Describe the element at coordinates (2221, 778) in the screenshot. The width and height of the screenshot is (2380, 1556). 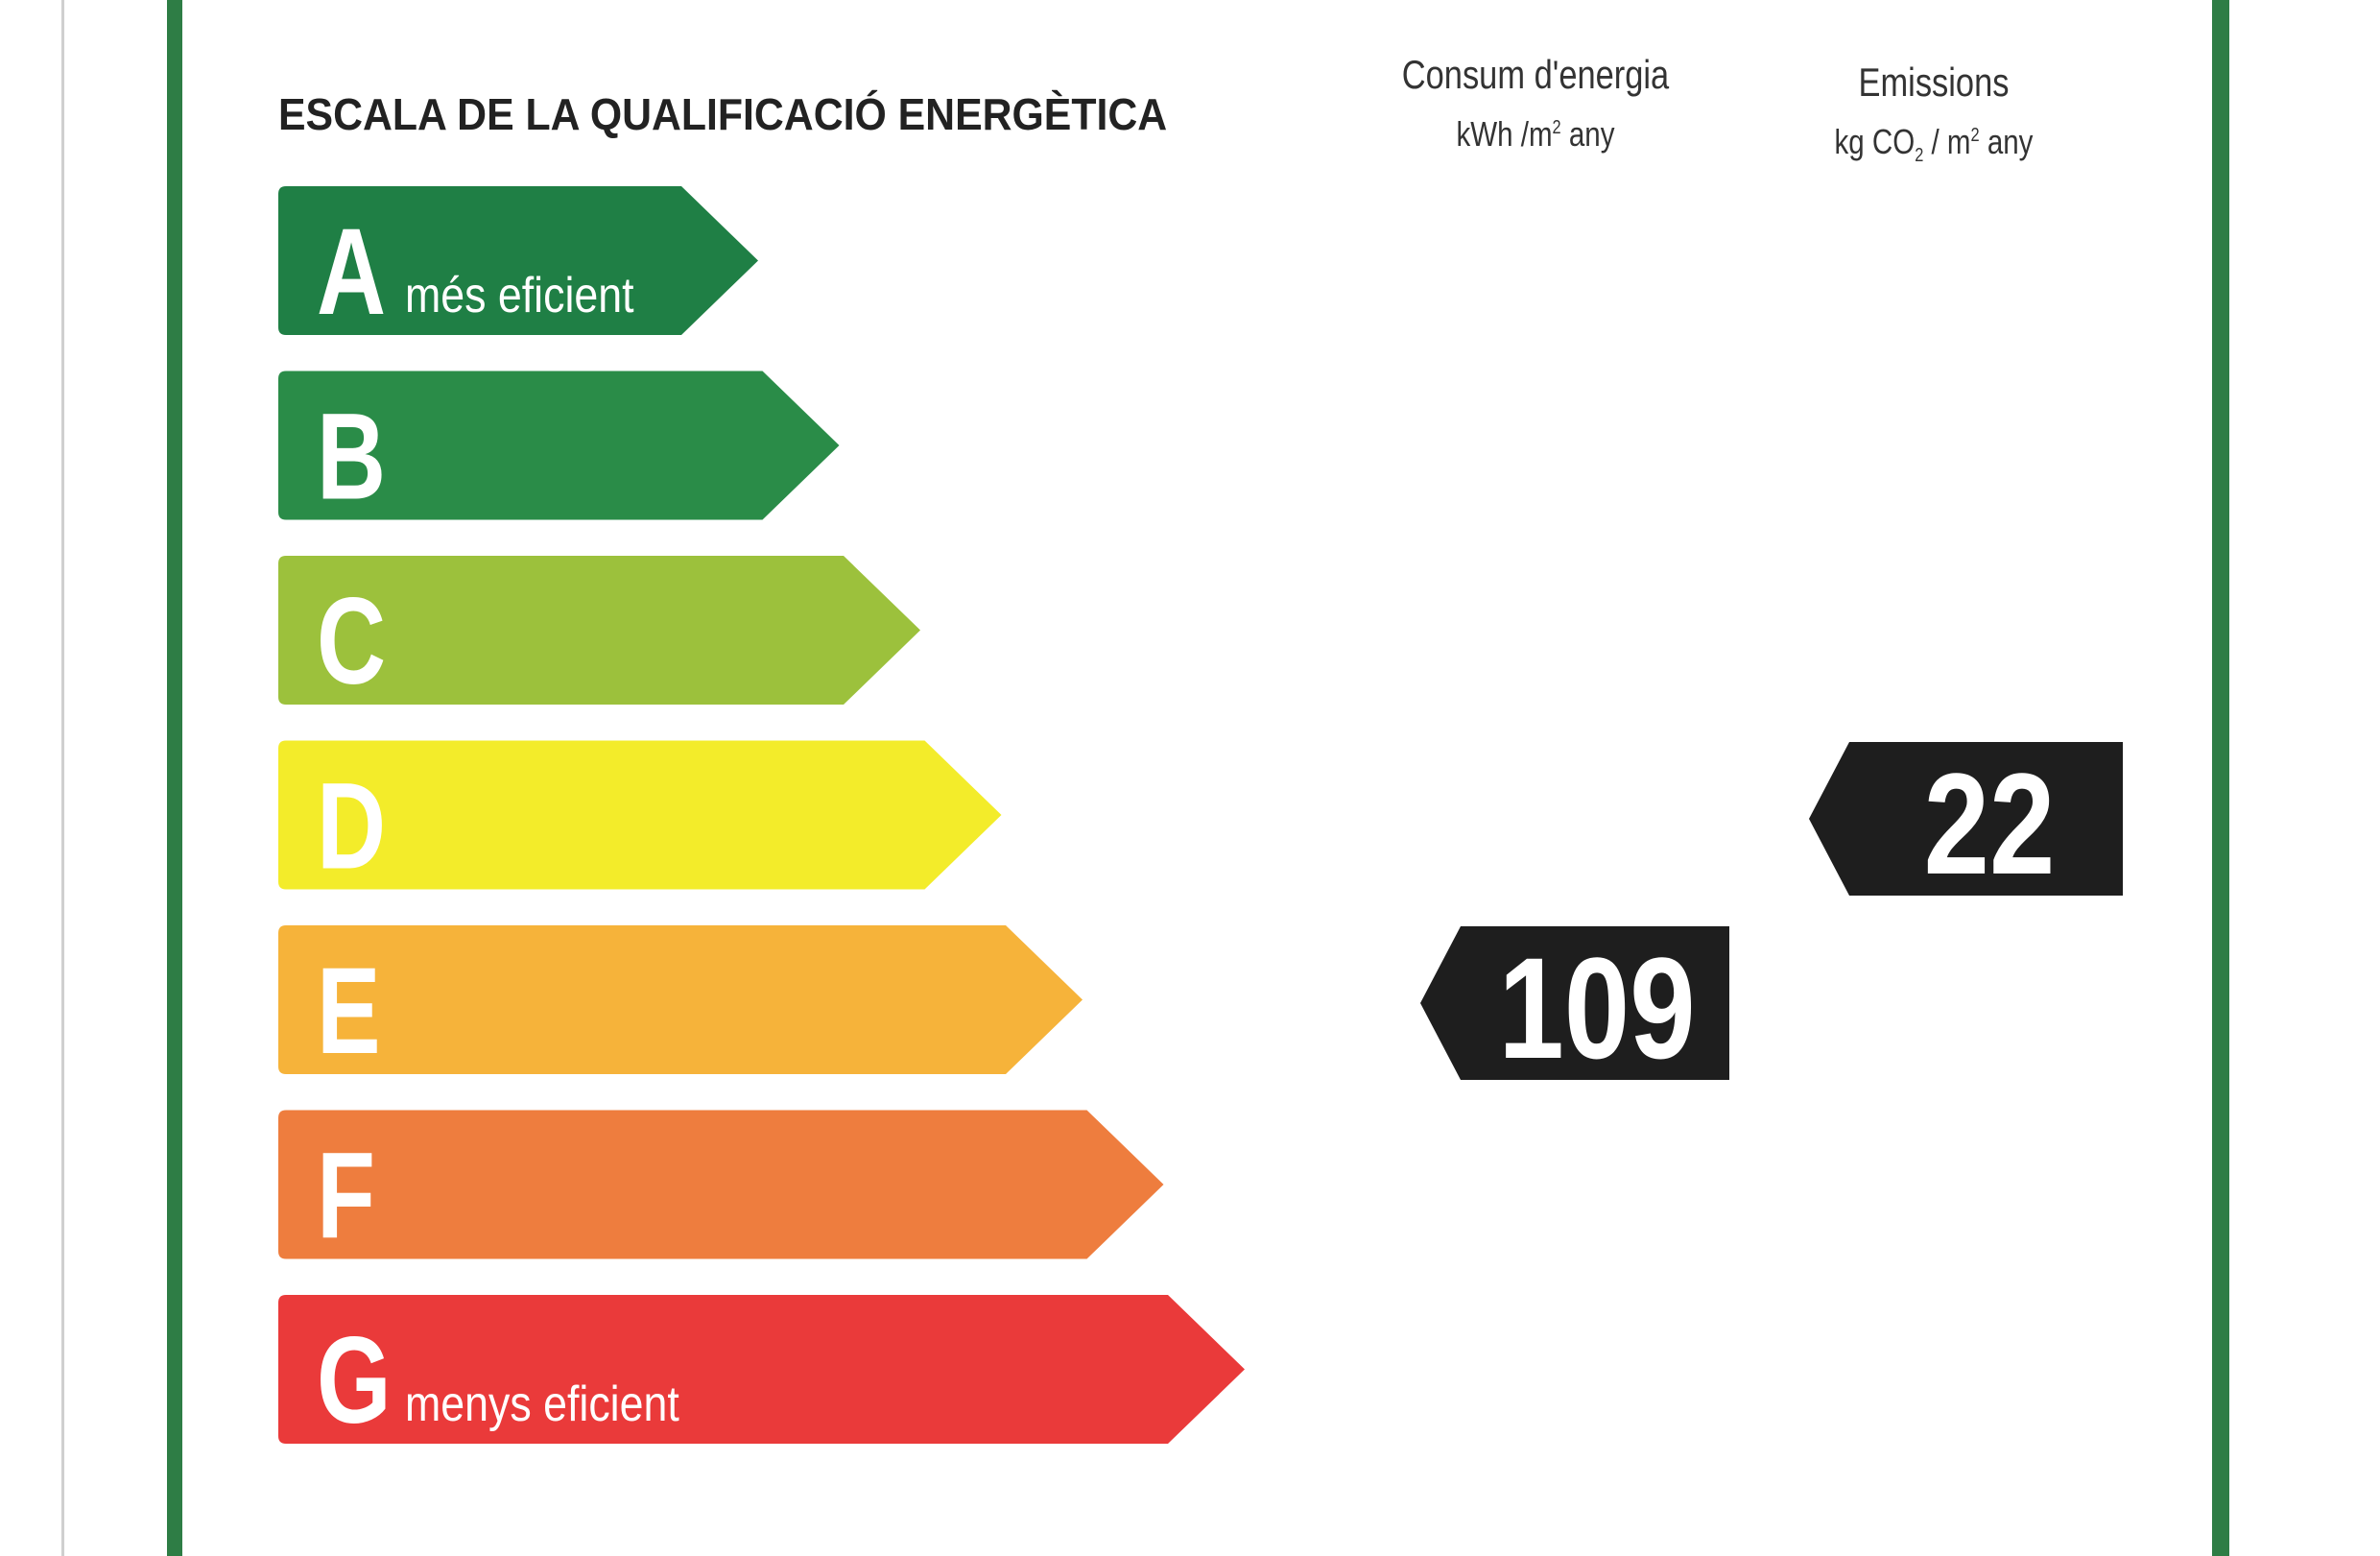
I see `frame-border-right` at that location.